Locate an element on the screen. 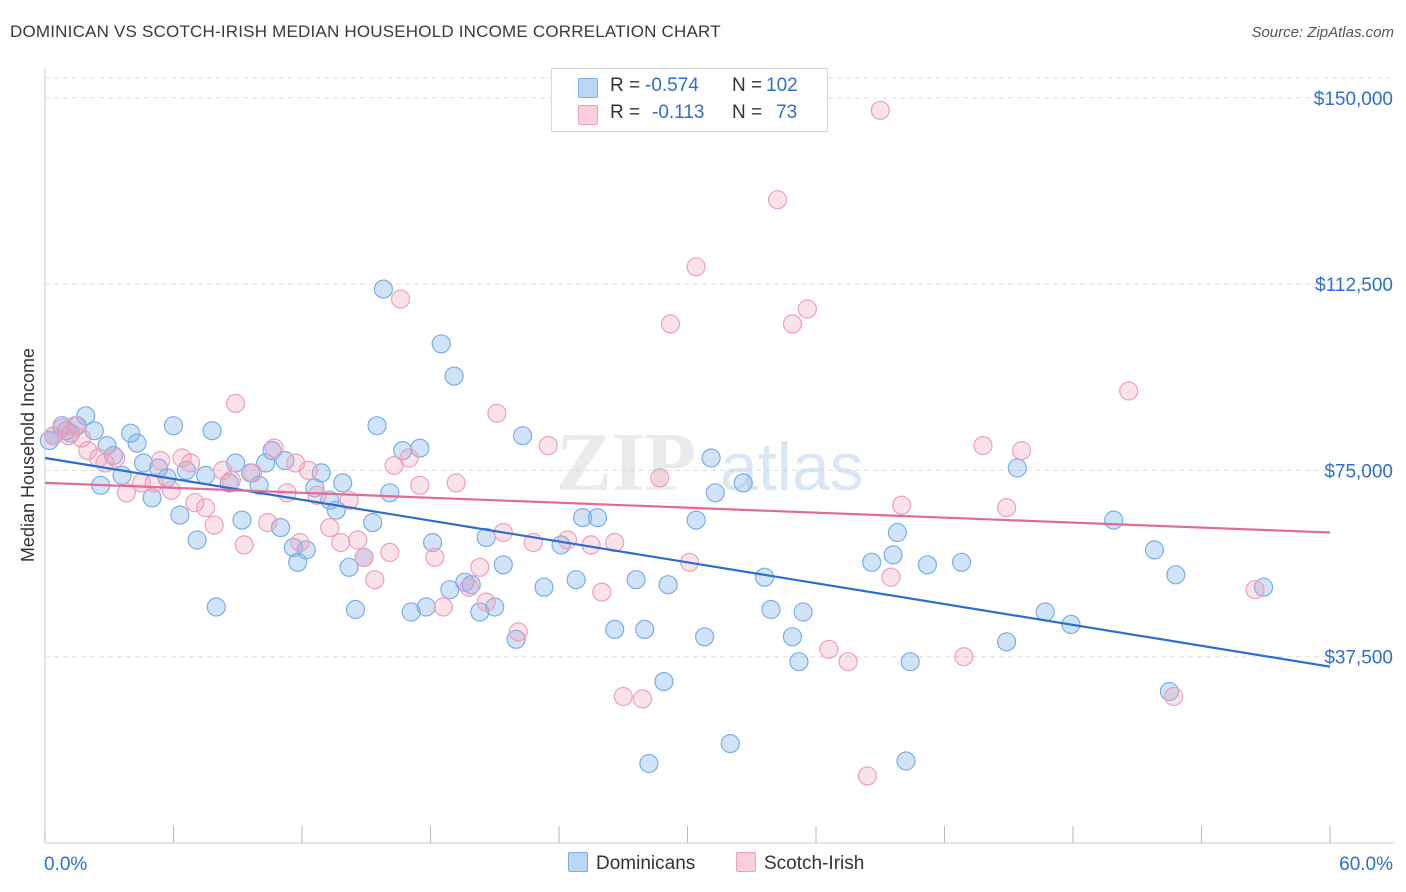  legend-item-dominicans: Dominicans is located at coordinates (631, 863).